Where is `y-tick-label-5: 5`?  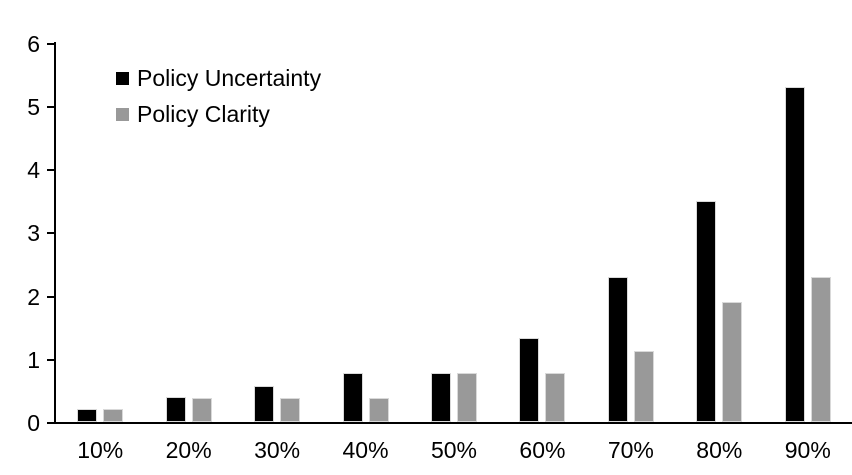 y-tick-label-5: 5 is located at coordinates (33, 107).